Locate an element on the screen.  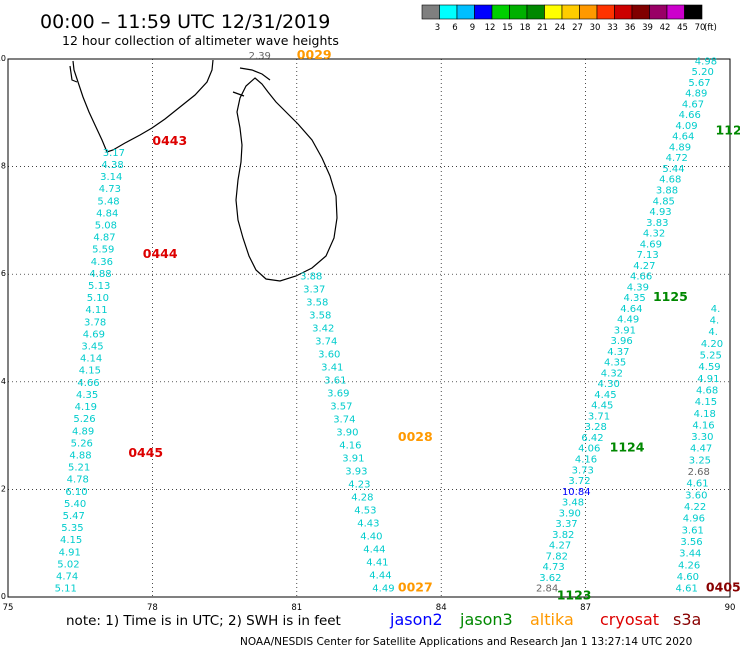
wave-height-value: 4.88 is located at coordinates (80, 455).